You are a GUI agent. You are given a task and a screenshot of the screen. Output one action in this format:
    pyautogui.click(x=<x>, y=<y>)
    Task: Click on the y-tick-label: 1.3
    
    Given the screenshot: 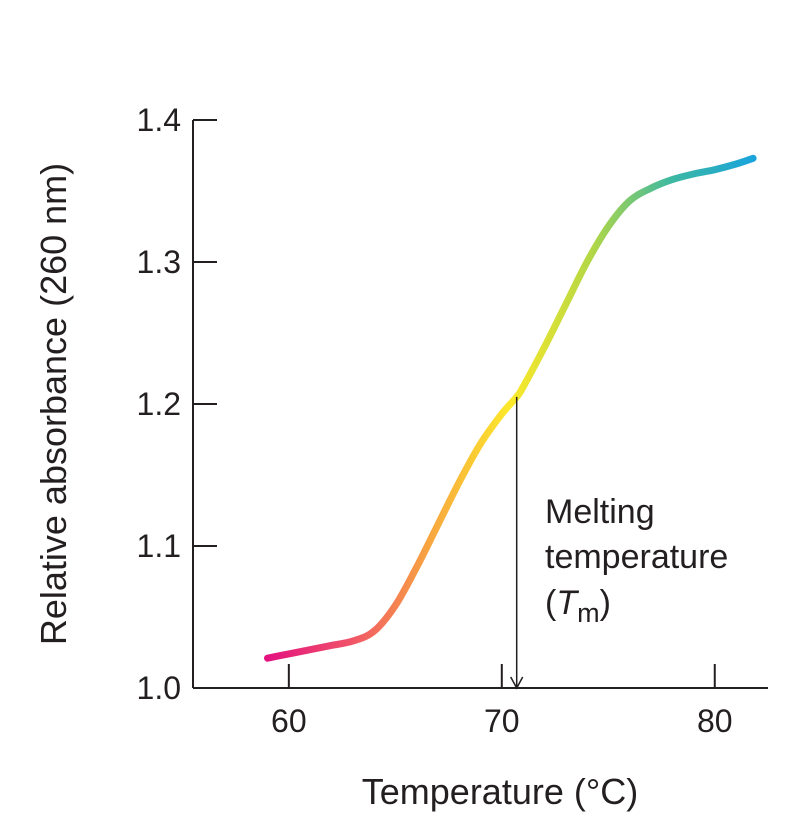 What is the action you would take?
    pyautogui.click(x=159, y=262)
    